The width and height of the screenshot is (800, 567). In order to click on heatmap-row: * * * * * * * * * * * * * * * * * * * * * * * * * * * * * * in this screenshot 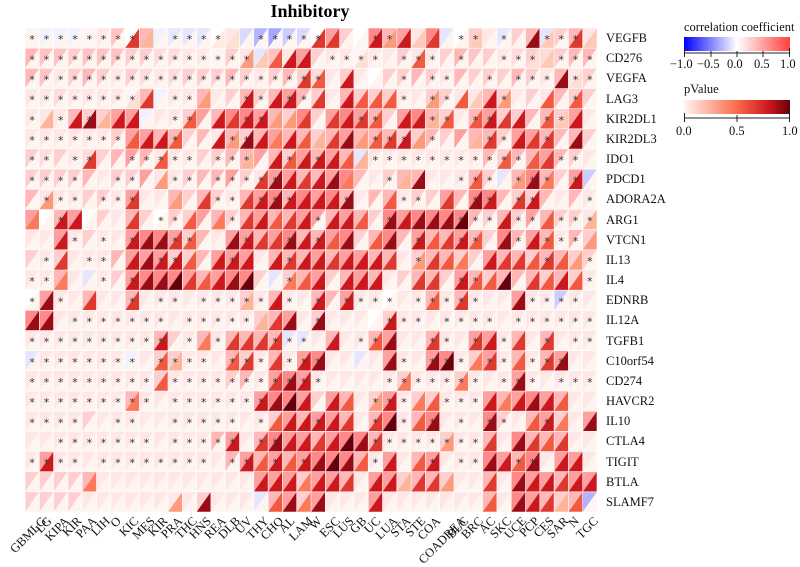, I will do `click(311, 78)`.